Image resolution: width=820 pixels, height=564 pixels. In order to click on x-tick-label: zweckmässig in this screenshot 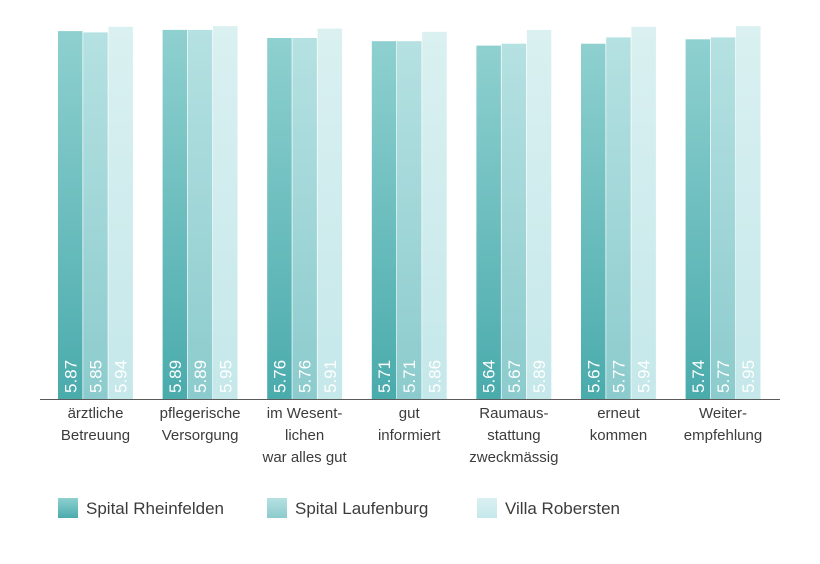, I will do `click(513, 457)`.